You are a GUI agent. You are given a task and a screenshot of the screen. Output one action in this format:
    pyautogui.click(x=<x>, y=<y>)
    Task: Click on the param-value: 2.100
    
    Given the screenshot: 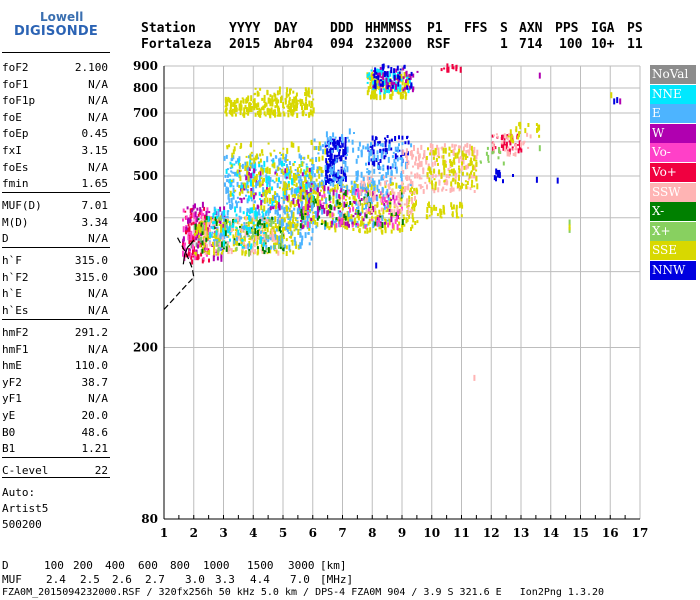 What is the action you would take?
    pyautogui.click(x=91, y=67)
    